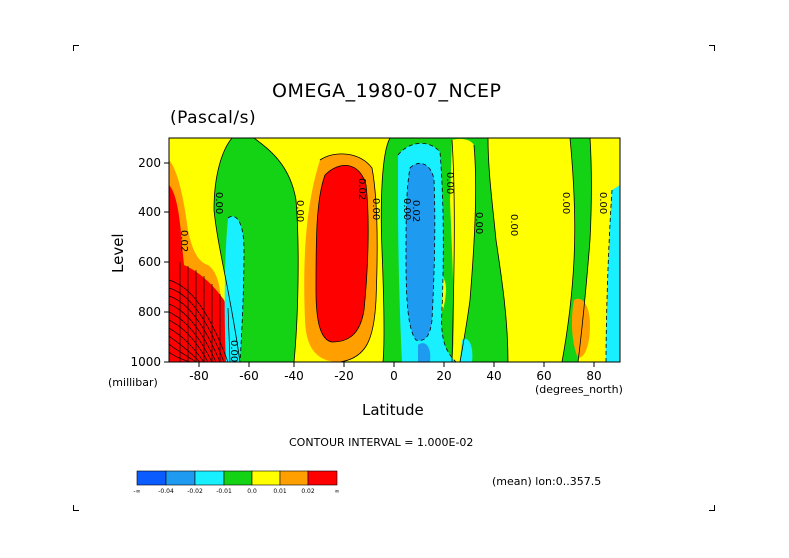 This screenshot has height=558, width=789. I want to click on x-tick-label: 80, so click(593, 376).